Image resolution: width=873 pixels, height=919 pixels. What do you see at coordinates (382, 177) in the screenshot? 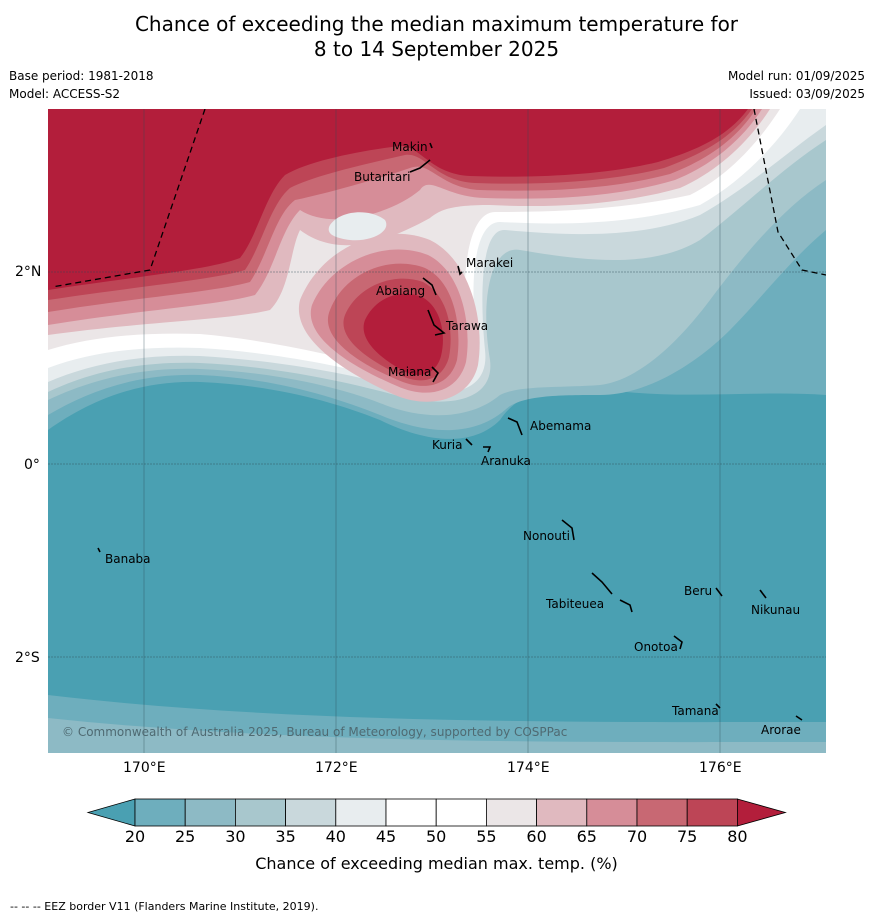
I see `label-butaritari: Butaritari` at bounding box center [382, 177].